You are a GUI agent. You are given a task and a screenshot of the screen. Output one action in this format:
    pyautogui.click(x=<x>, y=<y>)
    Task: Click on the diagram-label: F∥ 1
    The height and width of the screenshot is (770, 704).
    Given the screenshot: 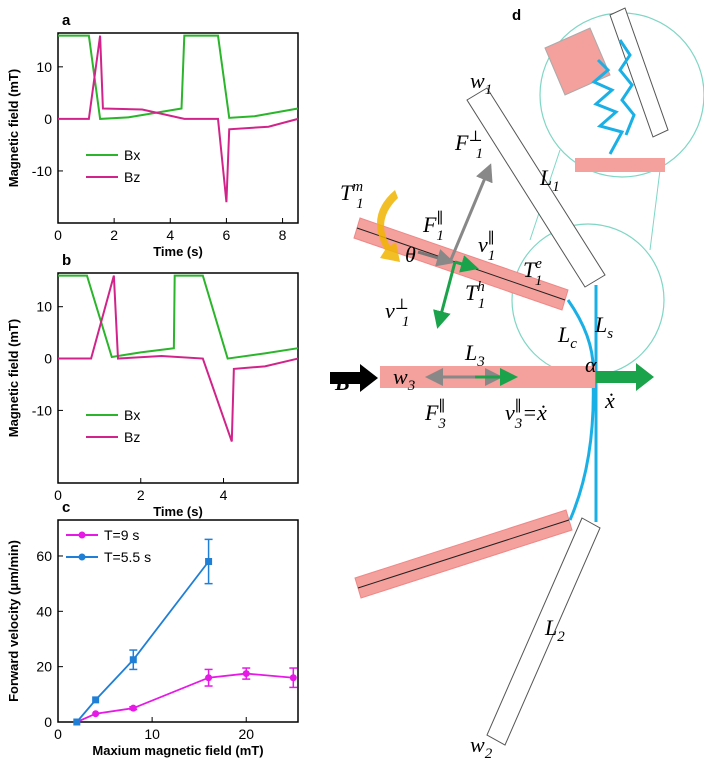 What is the action you would take?
    pyautogui.click(x=433, y=227)
    